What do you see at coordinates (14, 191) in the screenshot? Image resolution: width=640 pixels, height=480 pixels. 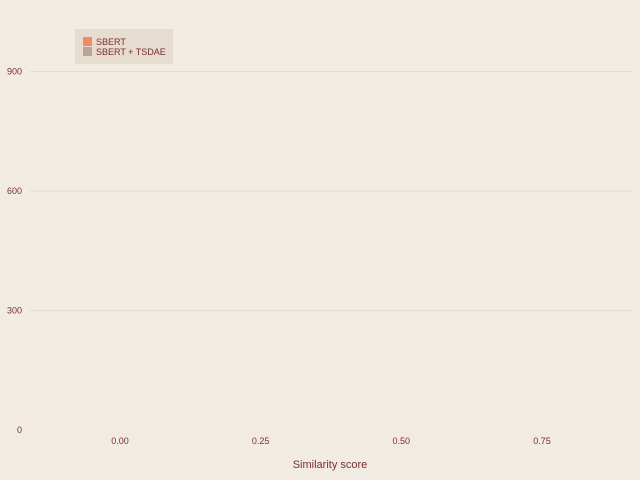 I see `y-tick-label: 600` at bounding box center [14, 191].